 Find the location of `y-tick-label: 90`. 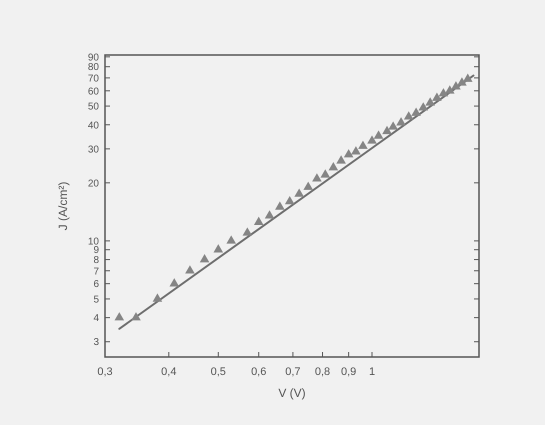

y-tick-label: 90 is located at coordinates (94, 58).